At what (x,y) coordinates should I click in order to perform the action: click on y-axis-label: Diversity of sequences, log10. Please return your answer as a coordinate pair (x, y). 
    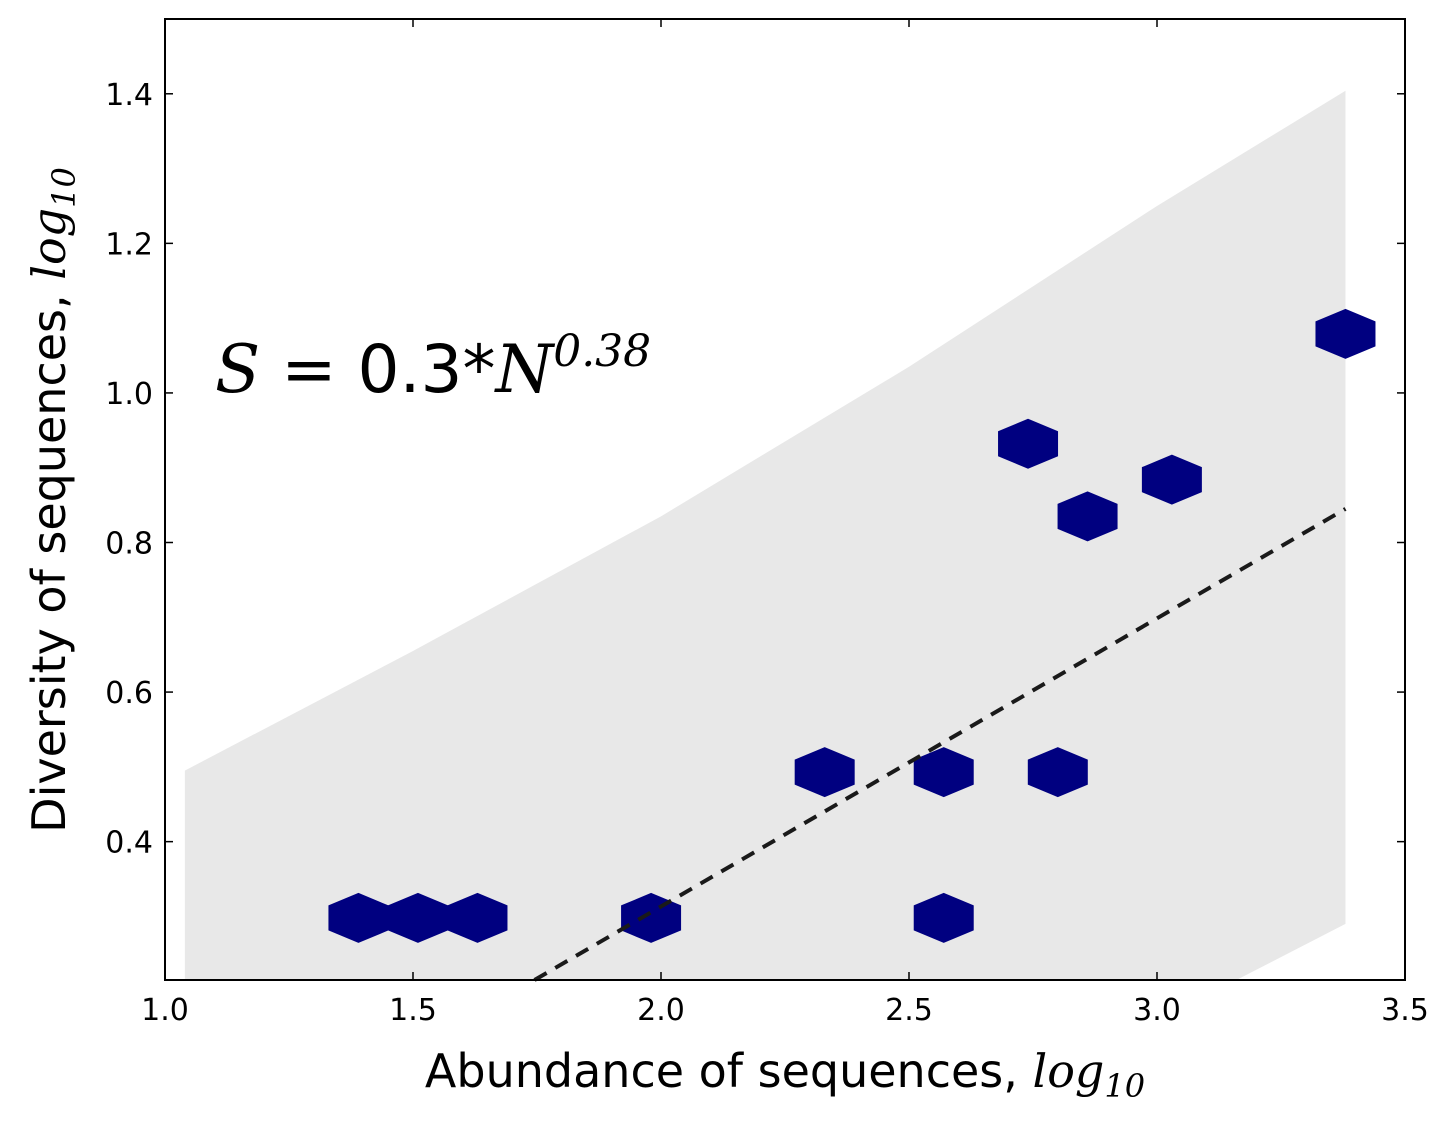
    Looking at the image, I should click on (52, 500).